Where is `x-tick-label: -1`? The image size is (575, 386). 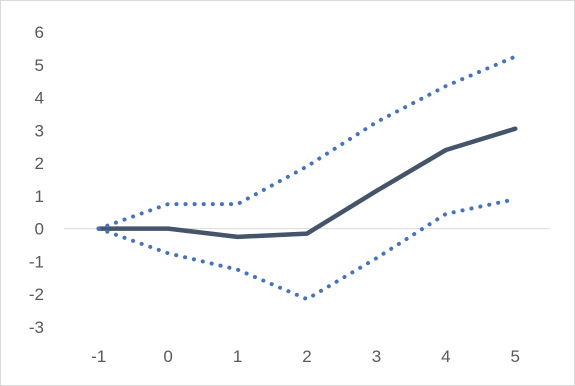
x-tick-label: -1 is located at coordinates (98, 356).